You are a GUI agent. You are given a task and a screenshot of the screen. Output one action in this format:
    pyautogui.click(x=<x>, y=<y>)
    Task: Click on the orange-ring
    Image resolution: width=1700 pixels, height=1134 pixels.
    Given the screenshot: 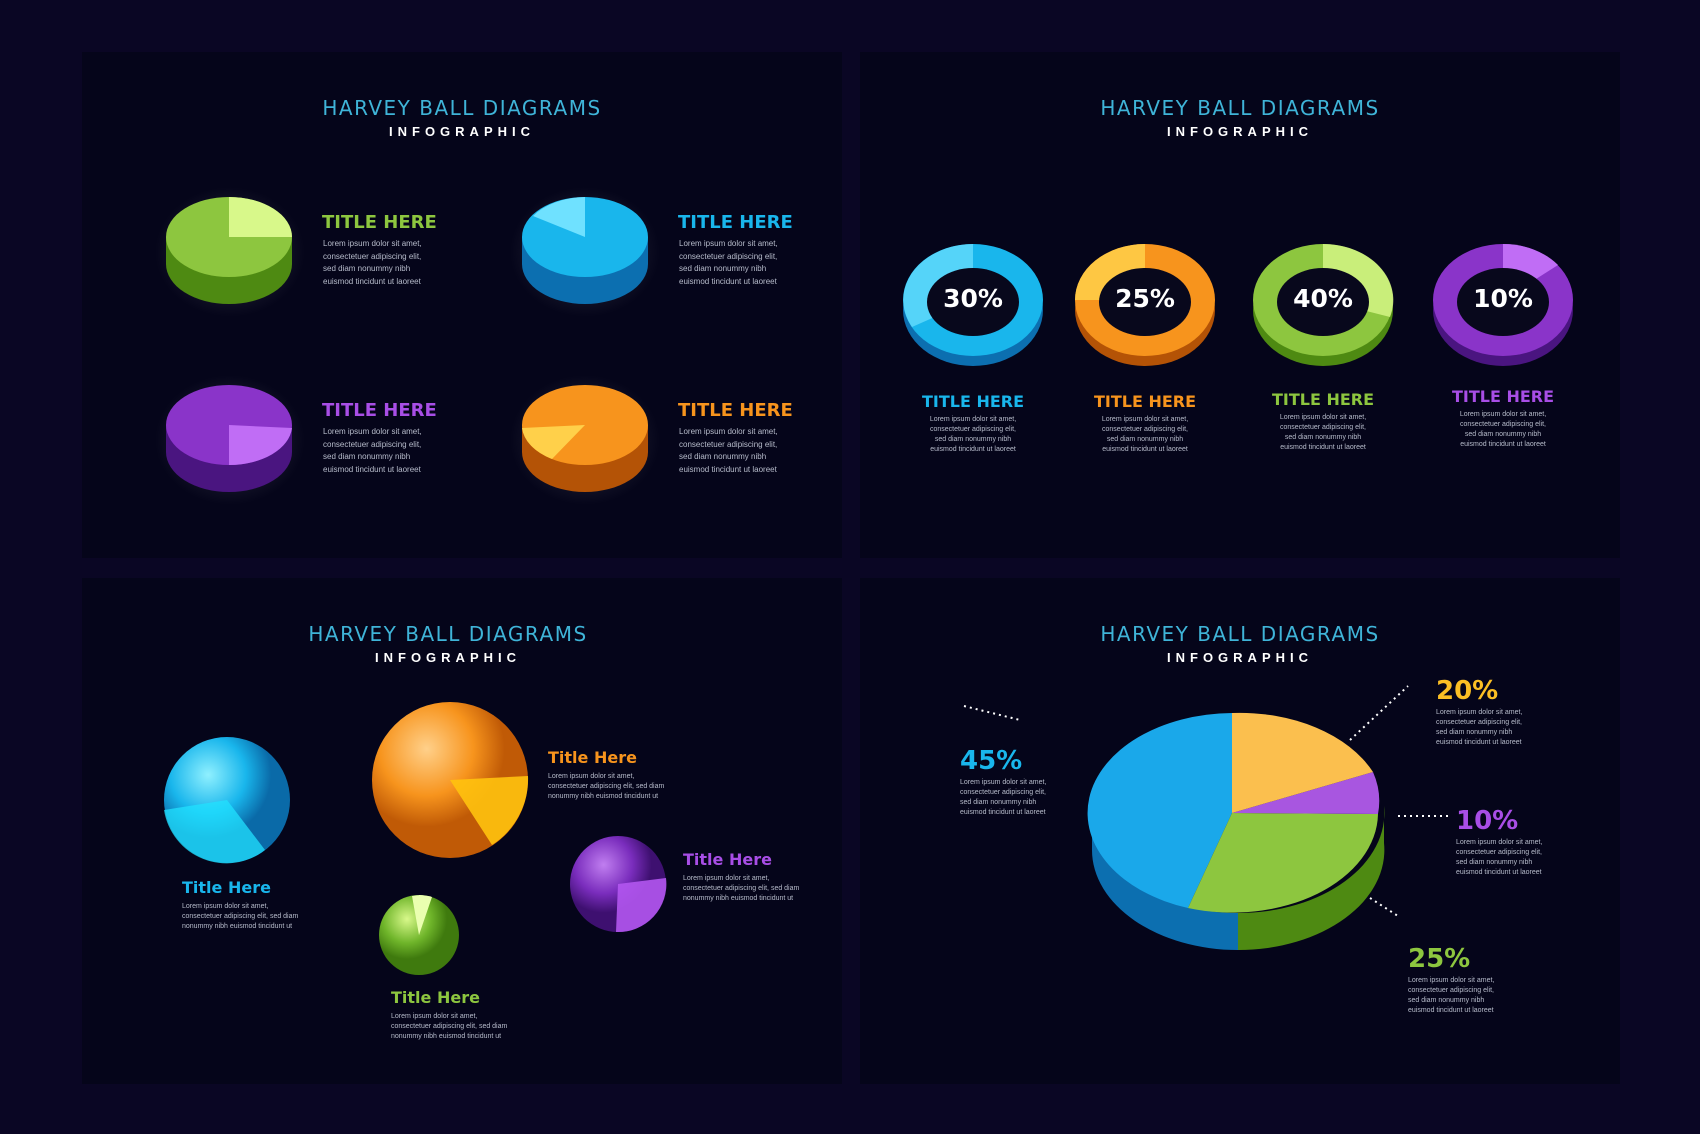 What is the action you would take?
    pyautogui.click(x=1145, y=305)
    